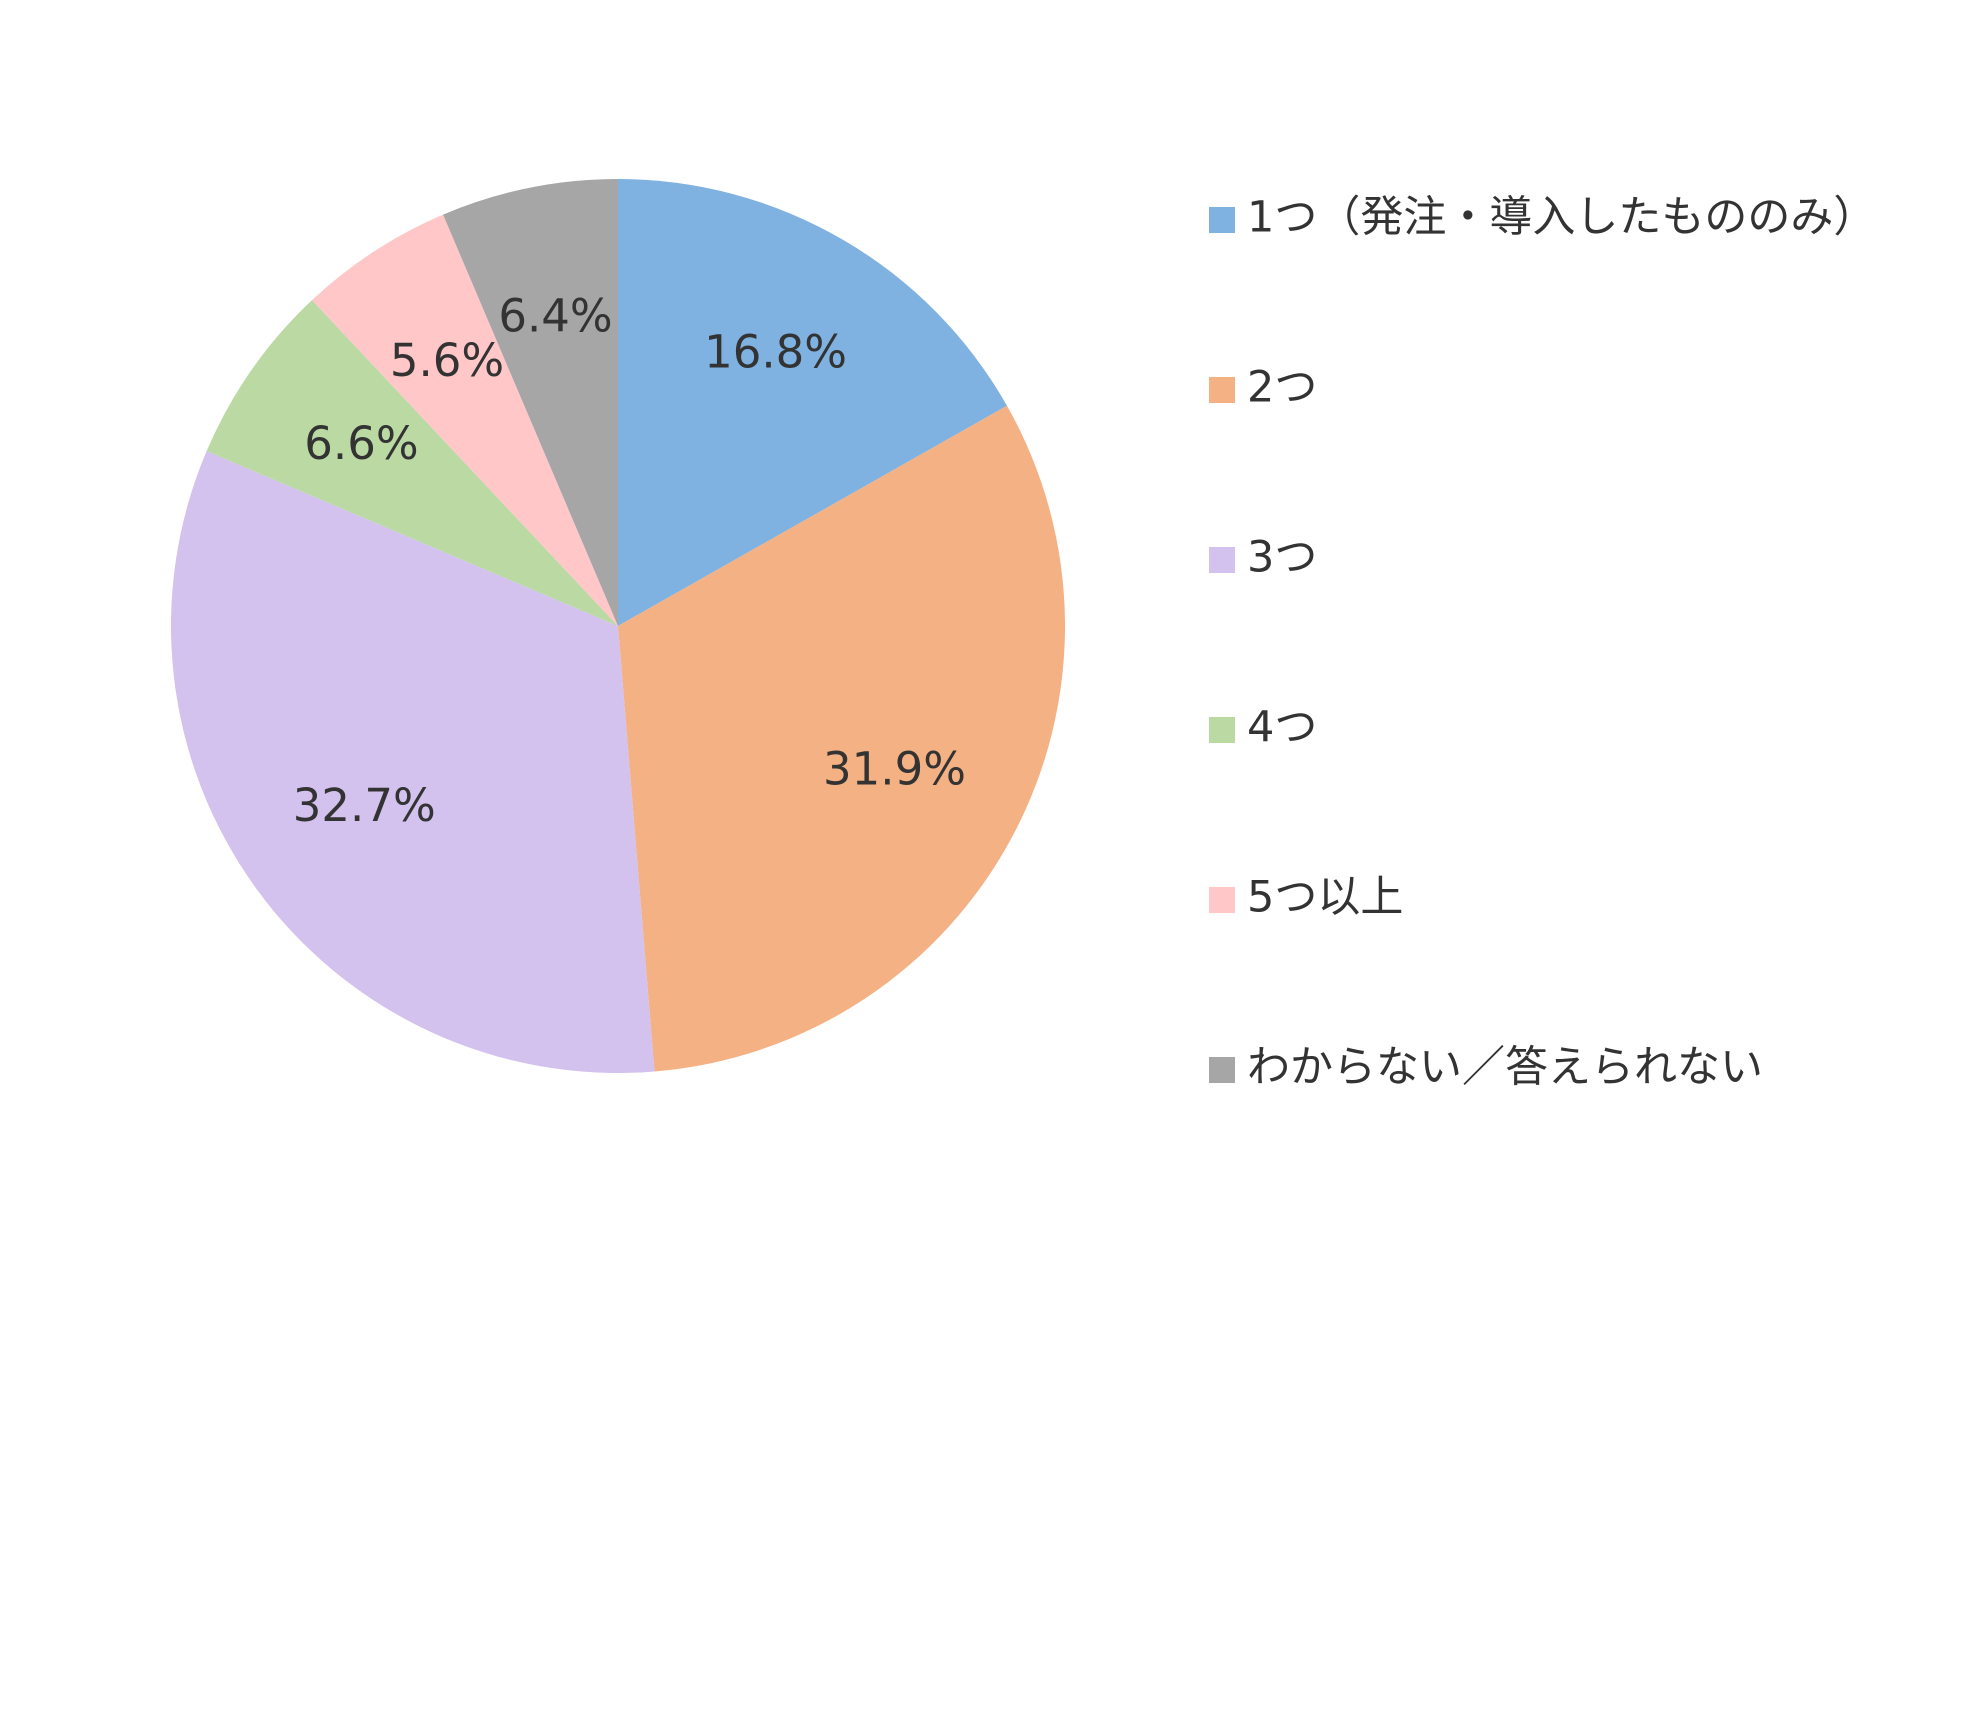 The image size is (1965, 1732). Describe the element at coordinates (1325, 898) in the screenshot. I see `legend-label: 5つ以上` at that location.